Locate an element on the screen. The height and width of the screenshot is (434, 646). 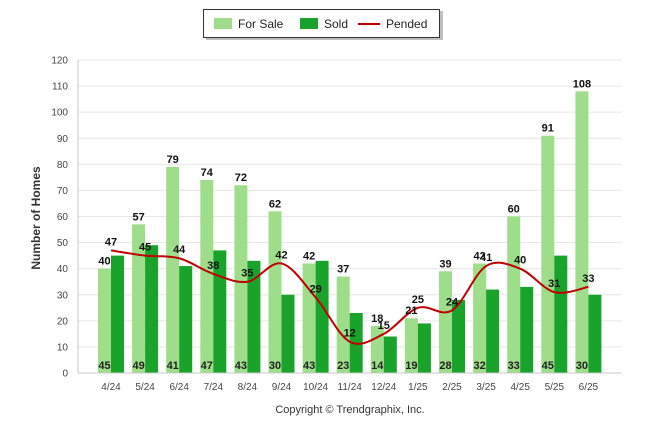
for-sale-value-label: 91 is located at coordinates (548, 129).